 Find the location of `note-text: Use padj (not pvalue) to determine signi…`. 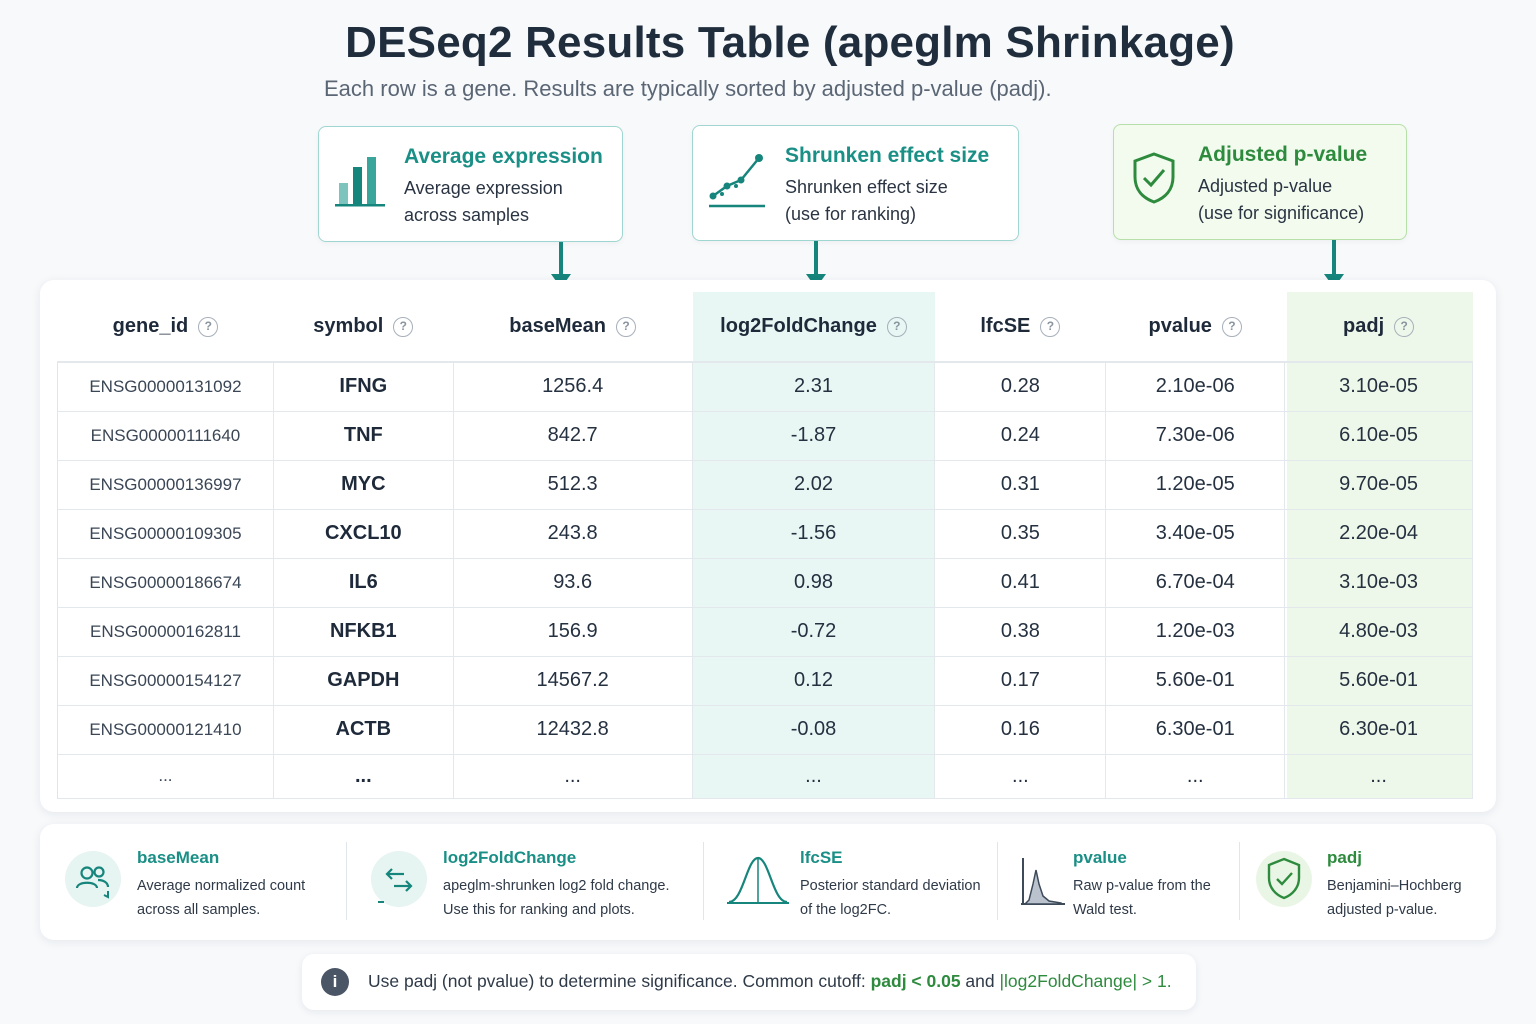

note-text: Use padj (not pvalue) to determine signi… is located at coordinates (770, 981).